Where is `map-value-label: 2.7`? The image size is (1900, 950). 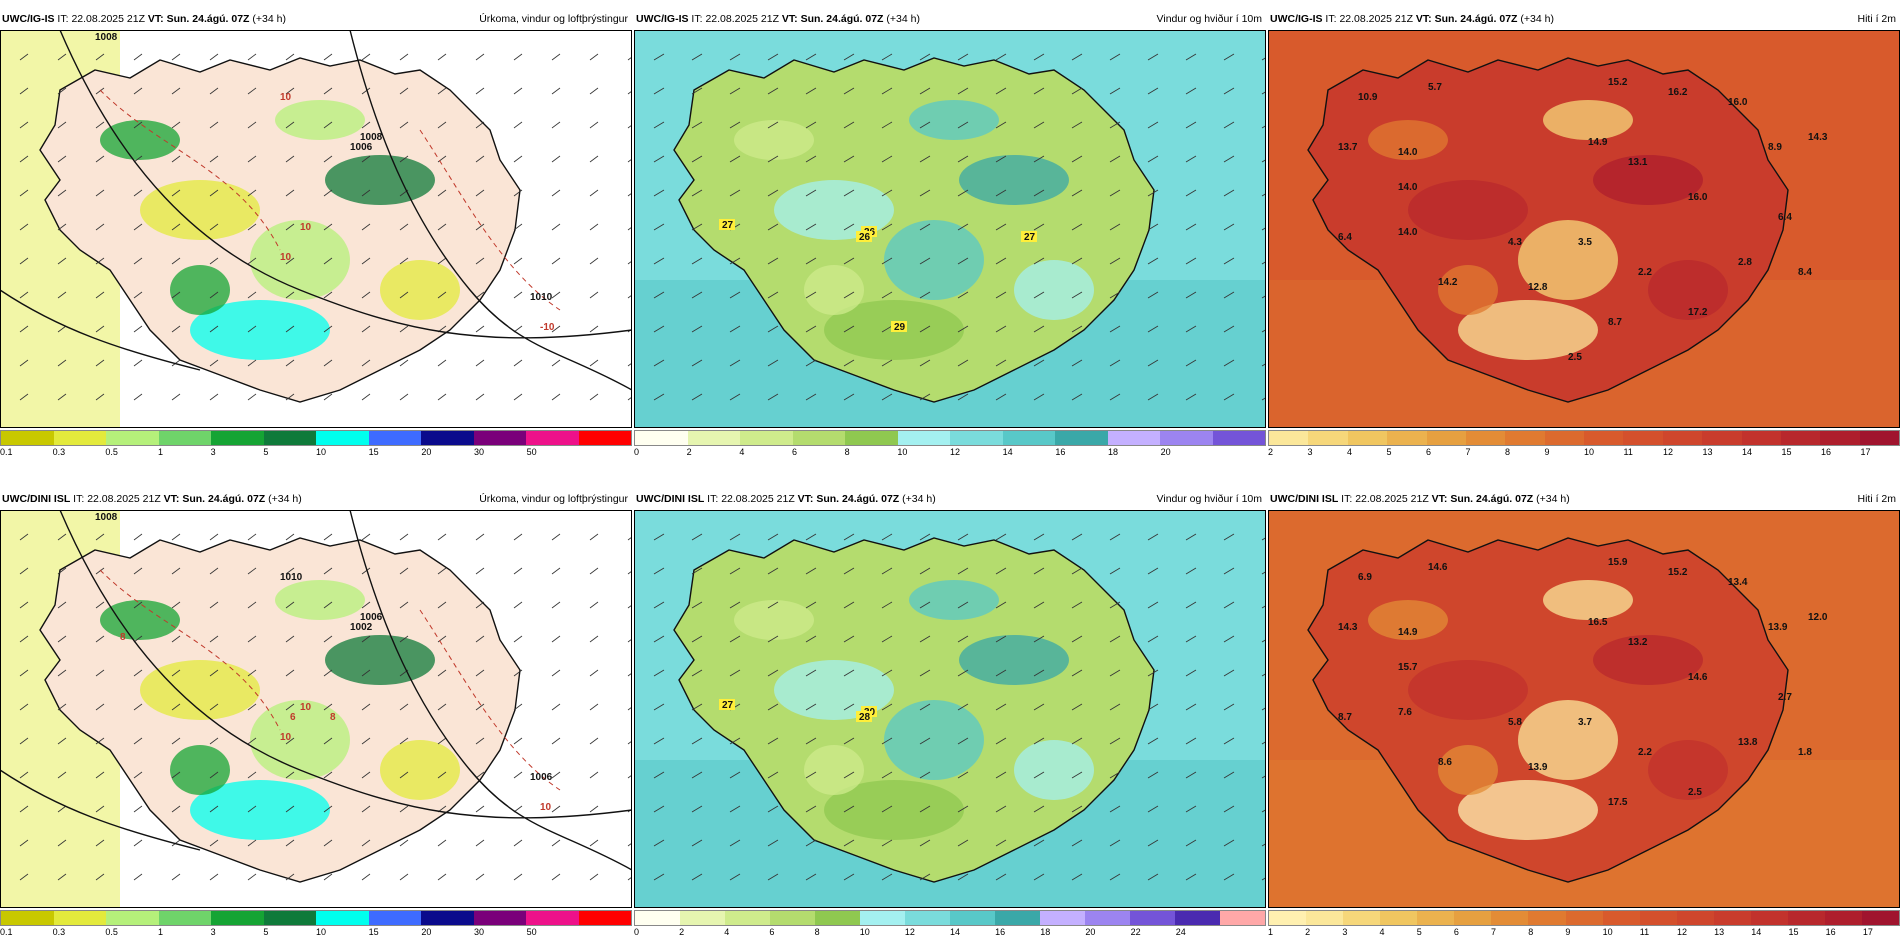 map-value-label: 2.7 is located at coordinates (1785, 697).